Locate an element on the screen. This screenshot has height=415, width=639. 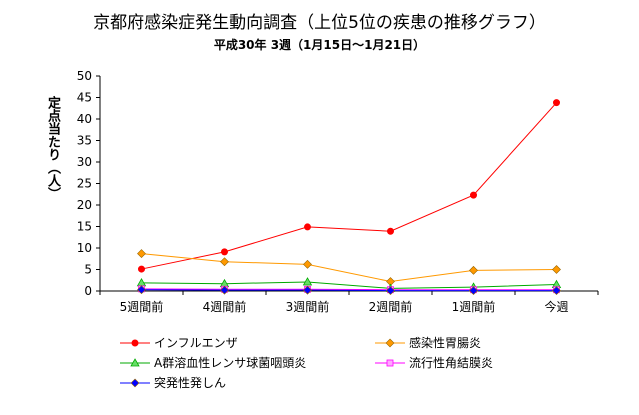
y-tick-label: 0 is located at coordinates (88, 291).